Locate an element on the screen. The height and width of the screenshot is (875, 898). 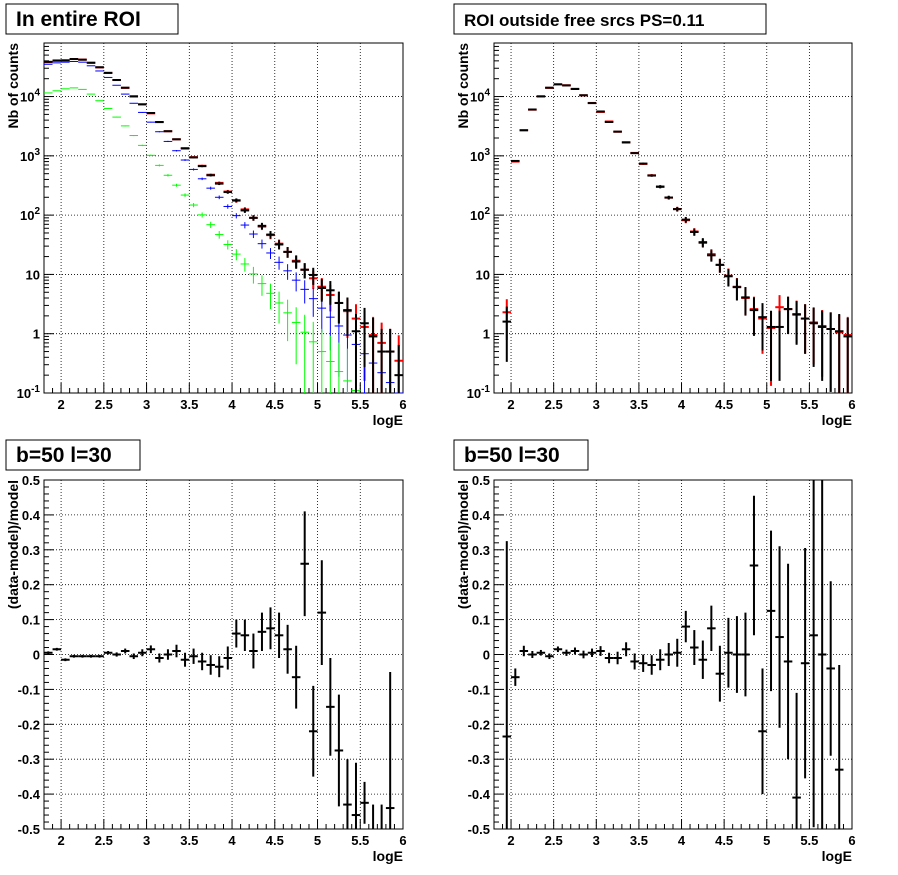
y-tick-label: 103 is located at coordinates (30, 155).